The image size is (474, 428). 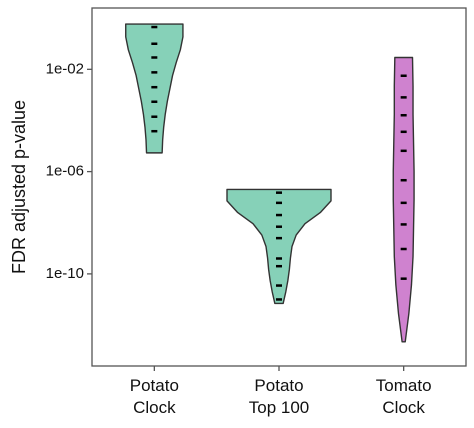 What do you see at coordinates (65, 273) in the screenshot?
I see `y-tick-label: 1e-10` at bounding box center [65, 273].